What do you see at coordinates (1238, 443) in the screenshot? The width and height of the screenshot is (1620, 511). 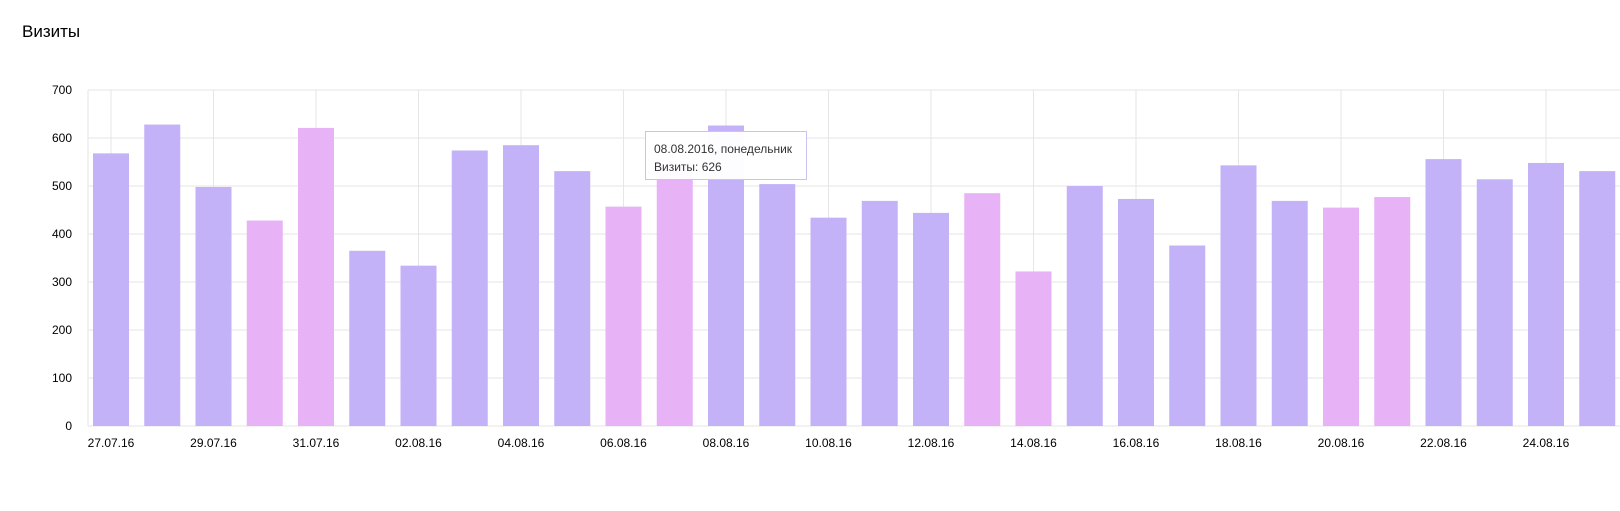 I see `x-tick-label: 18.08.16` at bounding box center [1238, 443].